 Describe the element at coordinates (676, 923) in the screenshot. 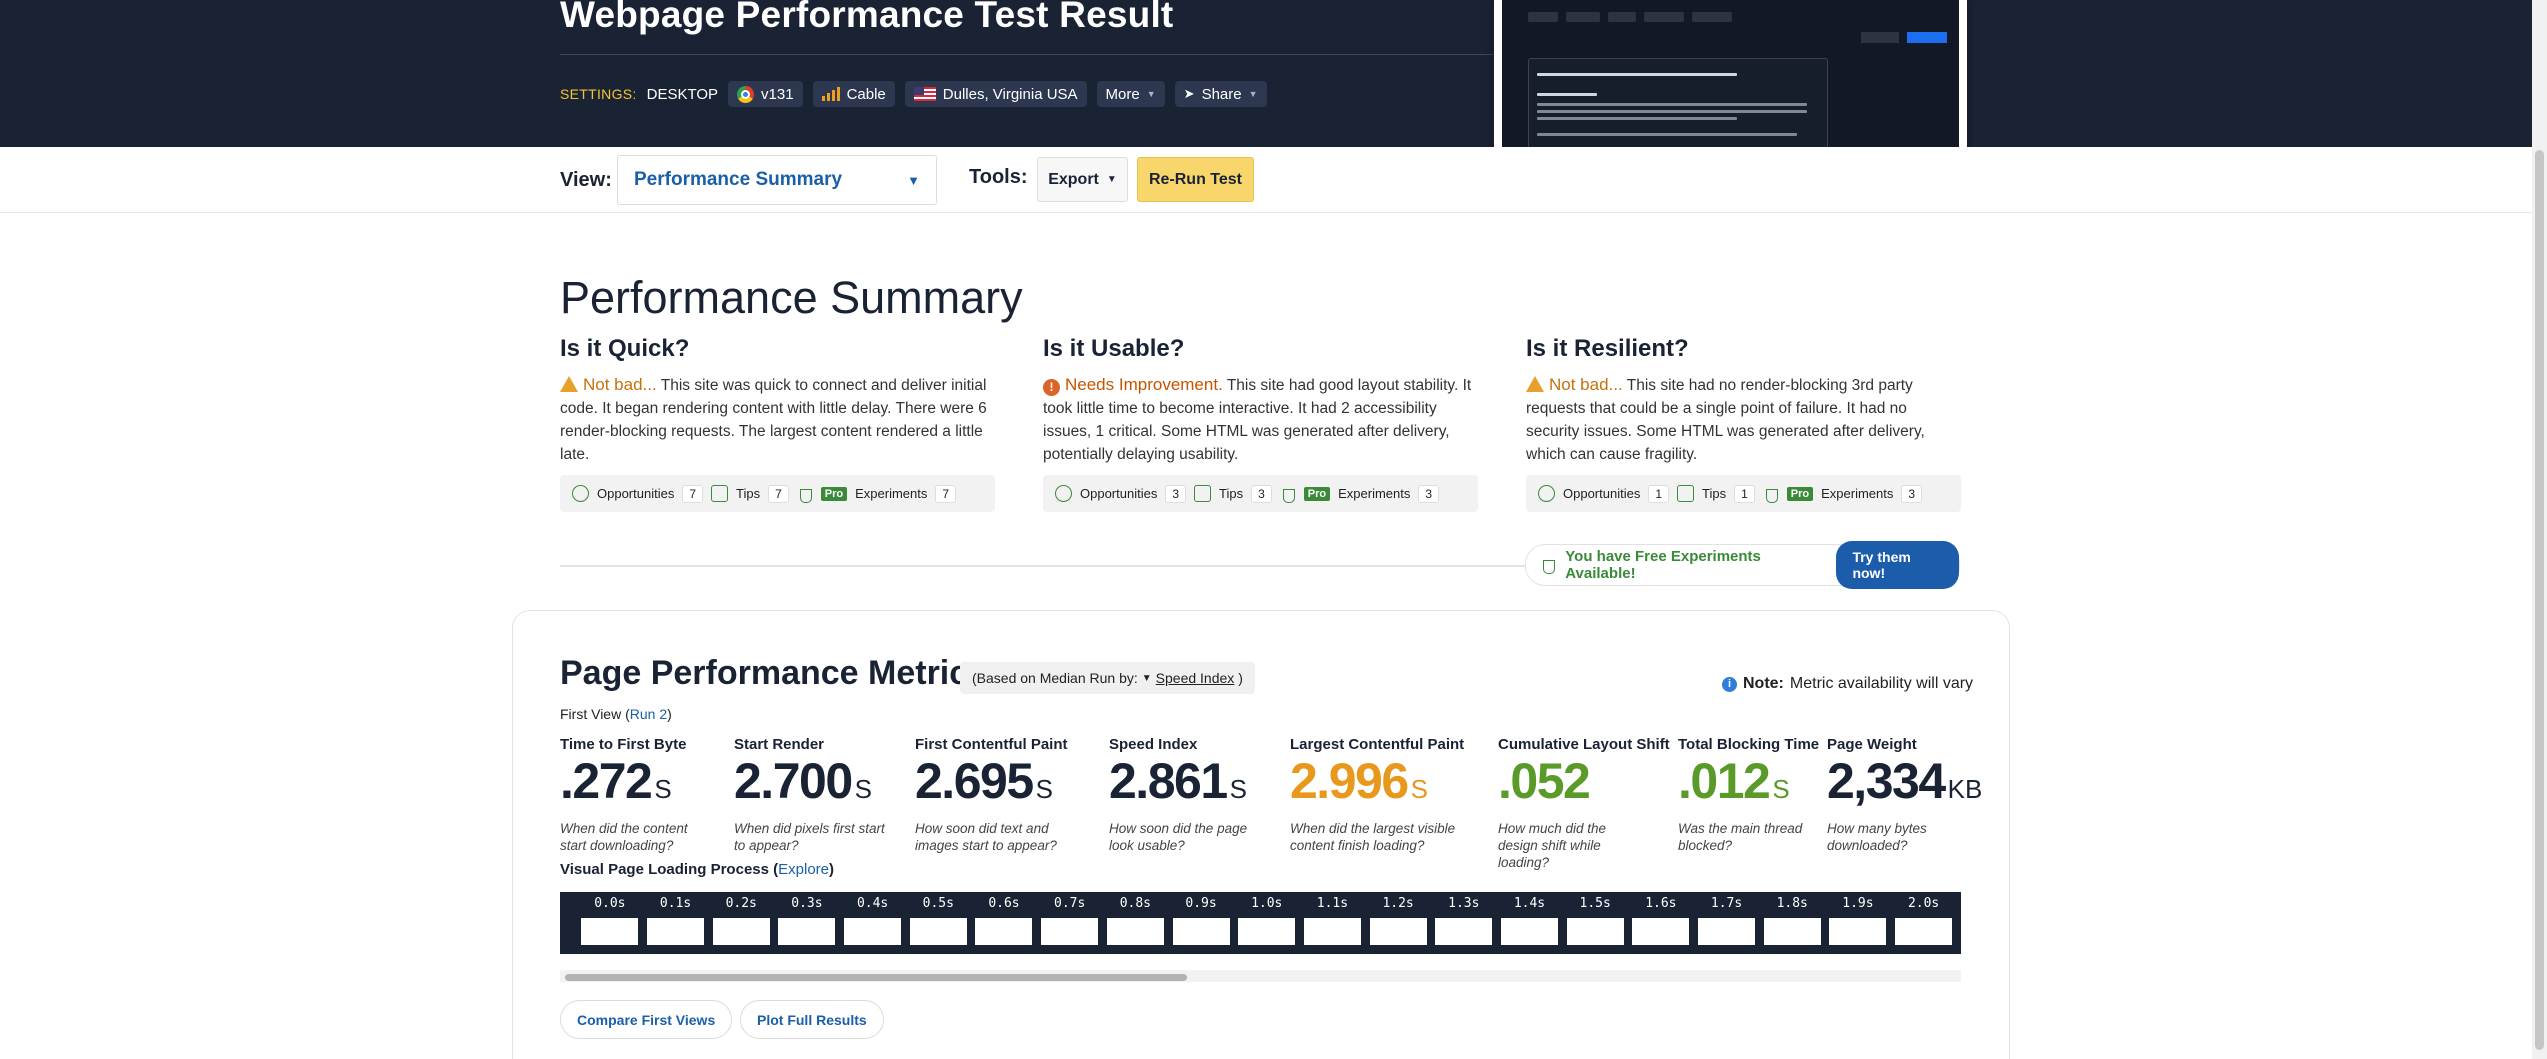

I see `filmstrip-frame: 0.1s` at that location.